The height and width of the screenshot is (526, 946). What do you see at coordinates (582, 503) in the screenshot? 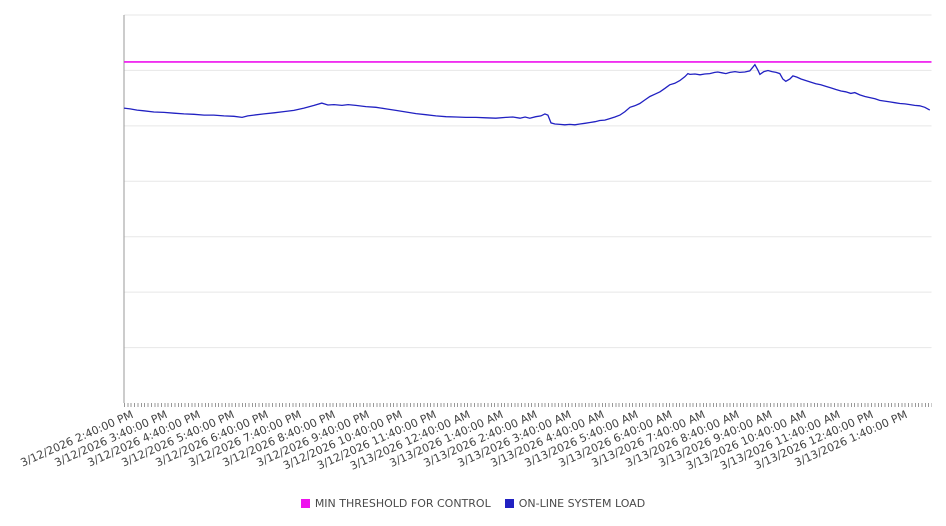
I see `legend-label-system-load: ON-LINE SYSTEM LOAD` at bounding box center [582, 503].